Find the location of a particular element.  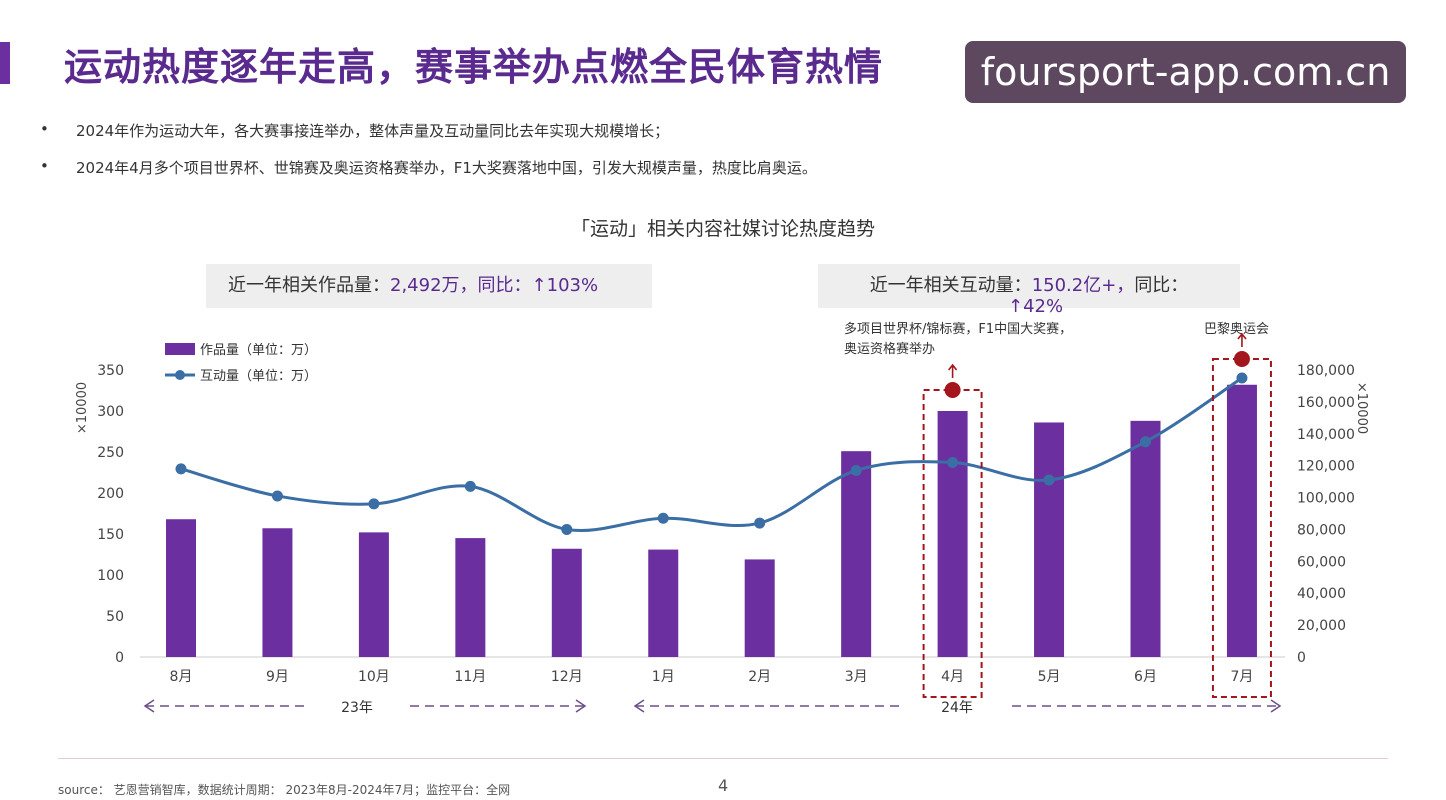

x-tick-label: 5月 is located at coordinates (1049, 677).